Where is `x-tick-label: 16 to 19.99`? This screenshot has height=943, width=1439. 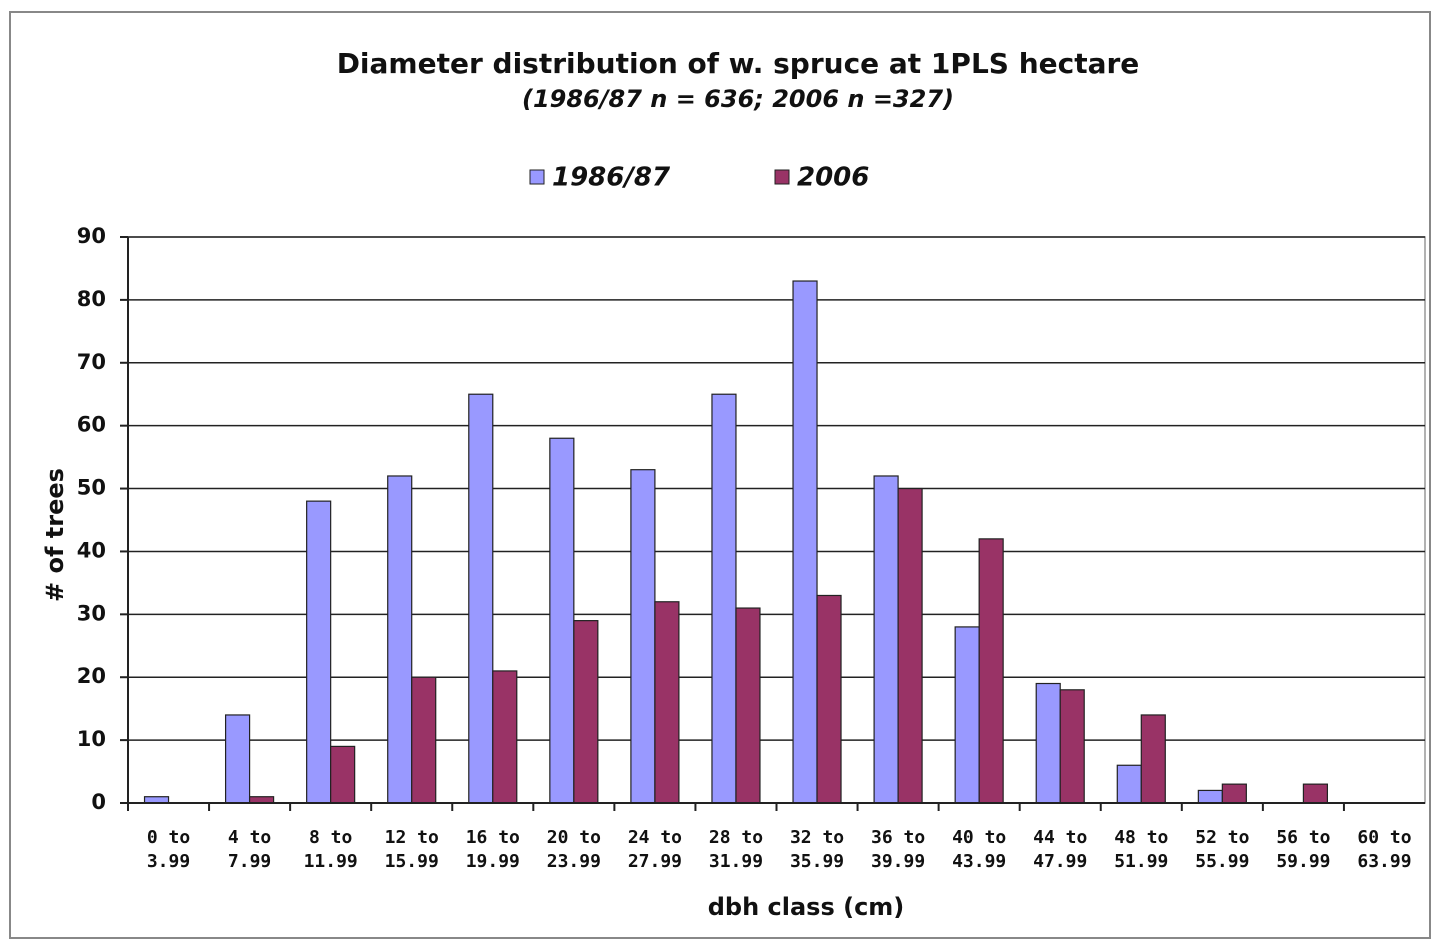 x-tick-label: 16 to 19.99 is located at coordinates (493, 849).